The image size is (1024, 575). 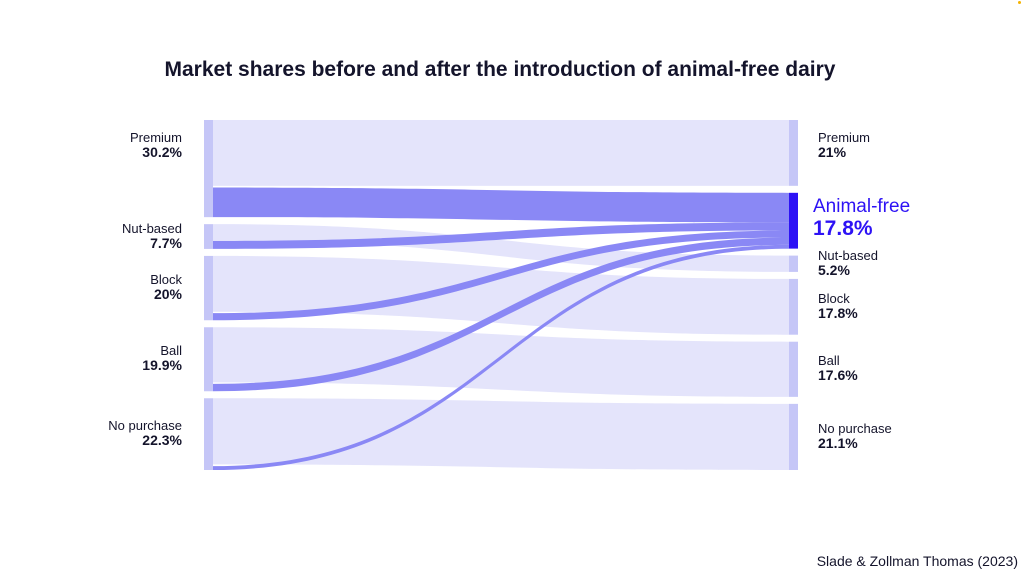 I want to click on label-after-block: Block 17.8%, so click(x=838, y=306).